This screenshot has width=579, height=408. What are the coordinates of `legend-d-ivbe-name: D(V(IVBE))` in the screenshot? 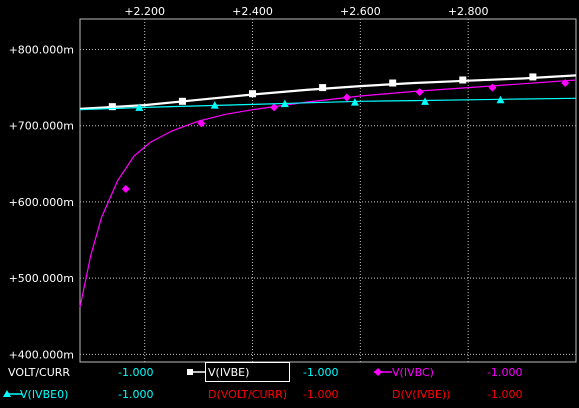 It's located at (421, 394).